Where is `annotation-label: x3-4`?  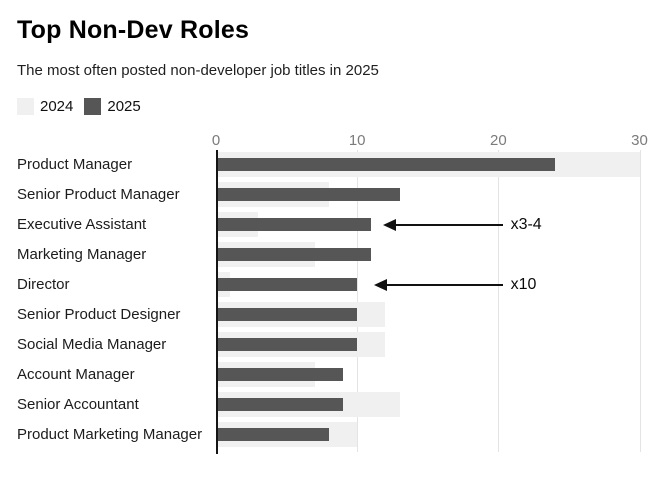 annotation-label: x3-4 is located at coordinates (526, 224).